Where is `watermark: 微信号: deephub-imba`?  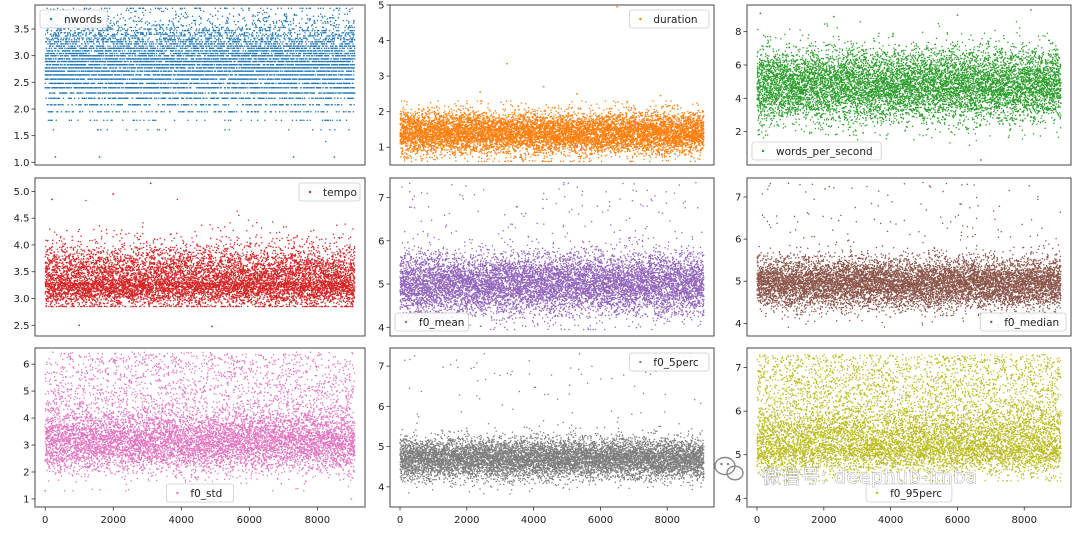 watermark: 微信号: deephub-imba is located at coordinates (846, 472).